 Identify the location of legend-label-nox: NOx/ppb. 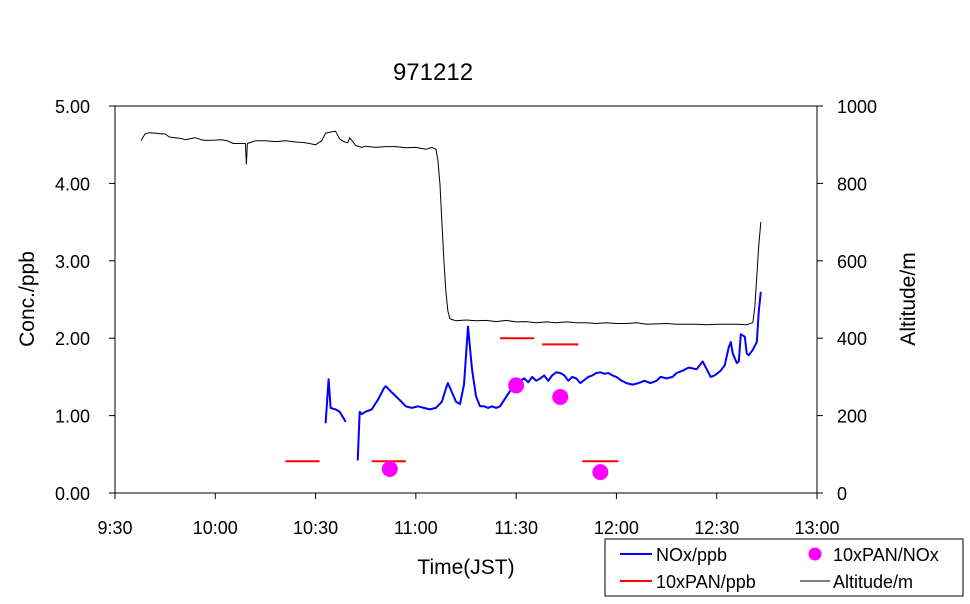
(691, 555).